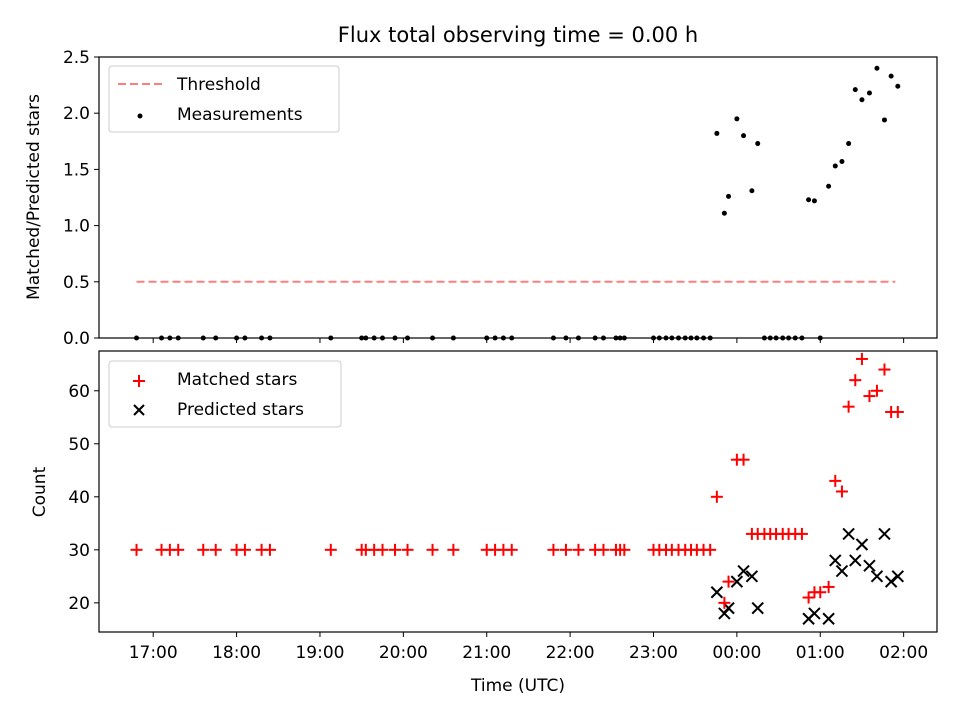 The image size is (960, 724). What do you see at coordinates (140, 116) in the screenshot?
I see `measurements-legend-marker` at bounding box center [140, 116].